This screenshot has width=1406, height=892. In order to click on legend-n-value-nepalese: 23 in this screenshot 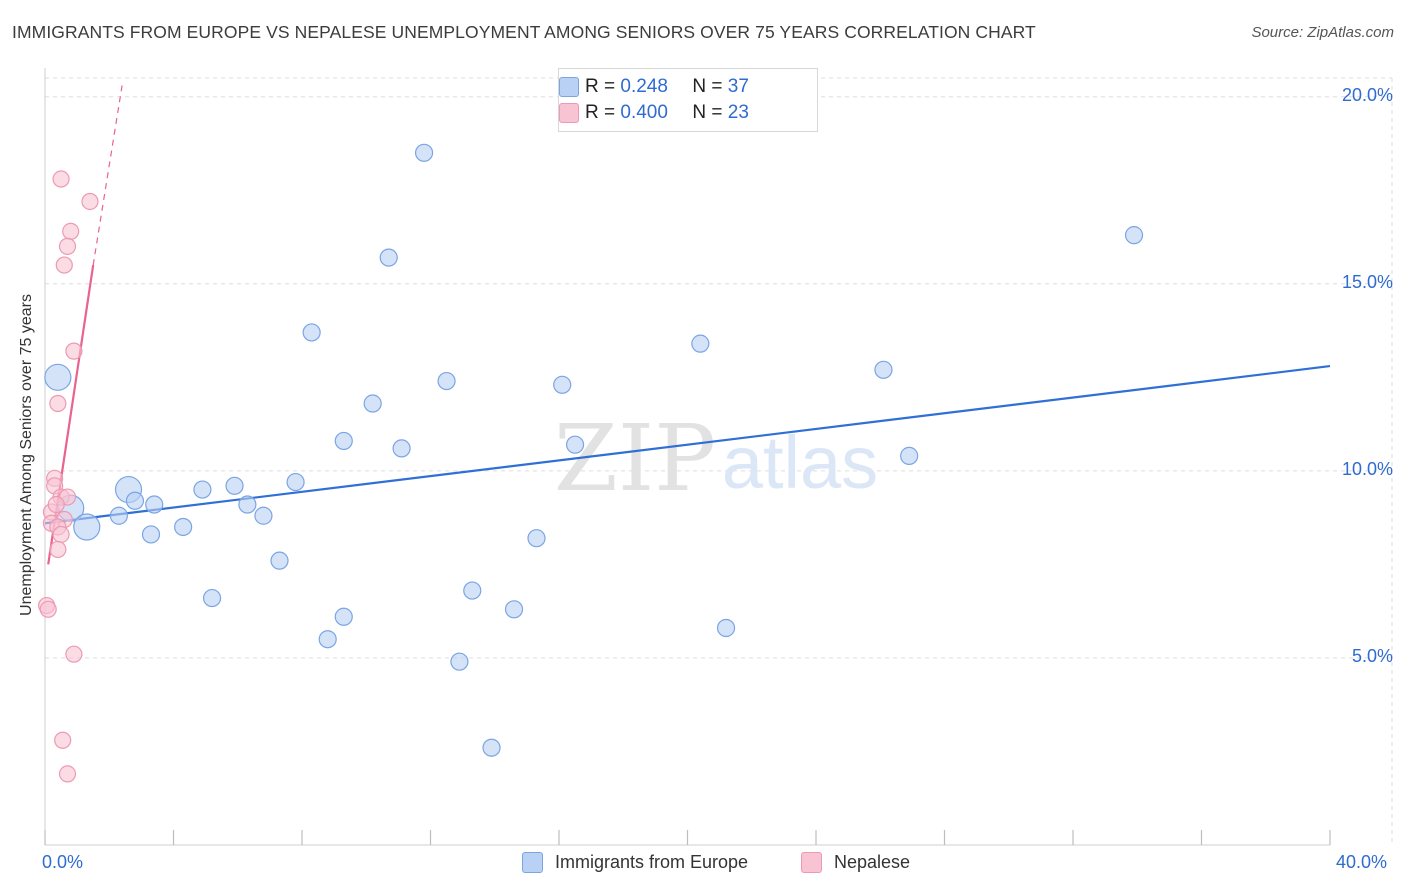, I will do `click(738, 112)`.